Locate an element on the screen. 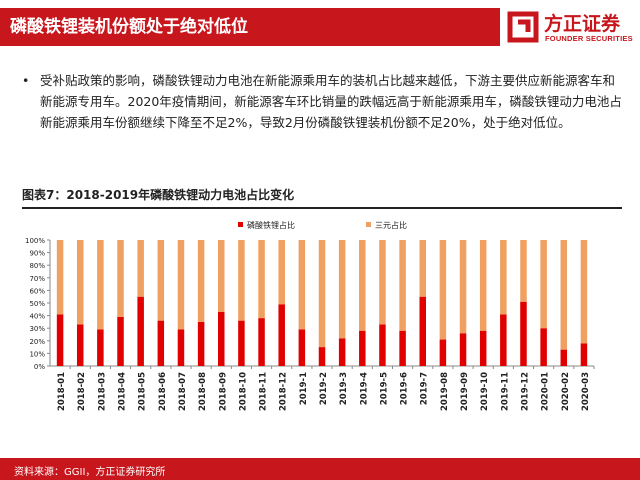  source-note: 资料来源：GGII，方正证券研究所 is located at coordinates (90, 472).